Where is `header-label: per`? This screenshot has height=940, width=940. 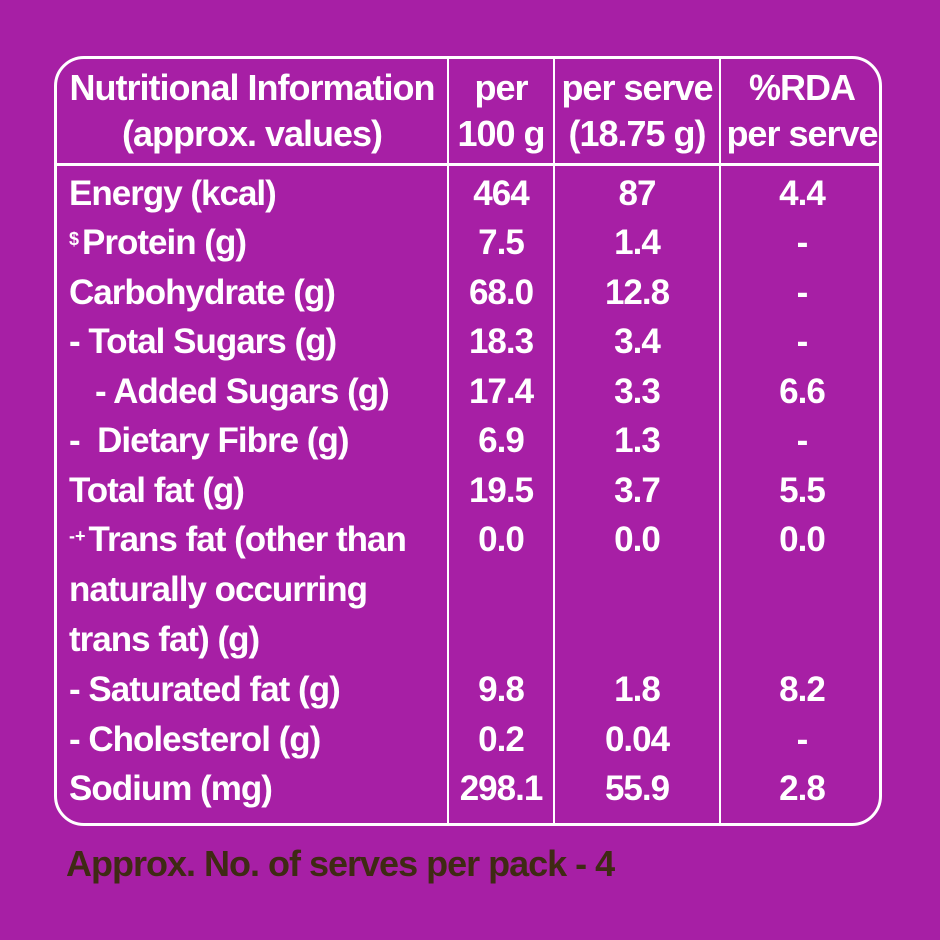
header-label: per is located at coordinates (501, 87).